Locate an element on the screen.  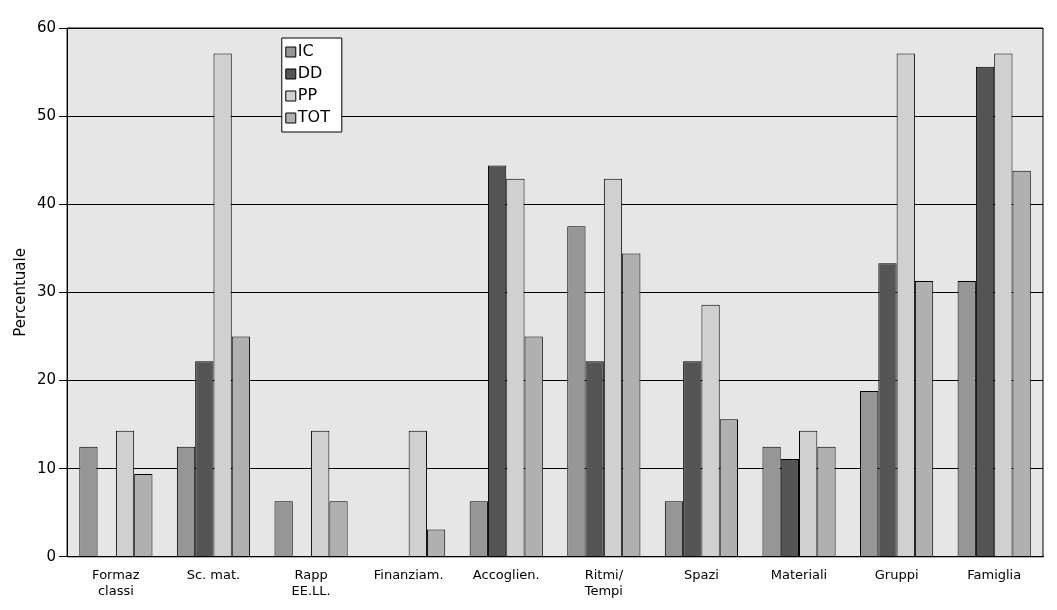
x-tick-label: Sc. mat. is located at coordinates (213, 574).